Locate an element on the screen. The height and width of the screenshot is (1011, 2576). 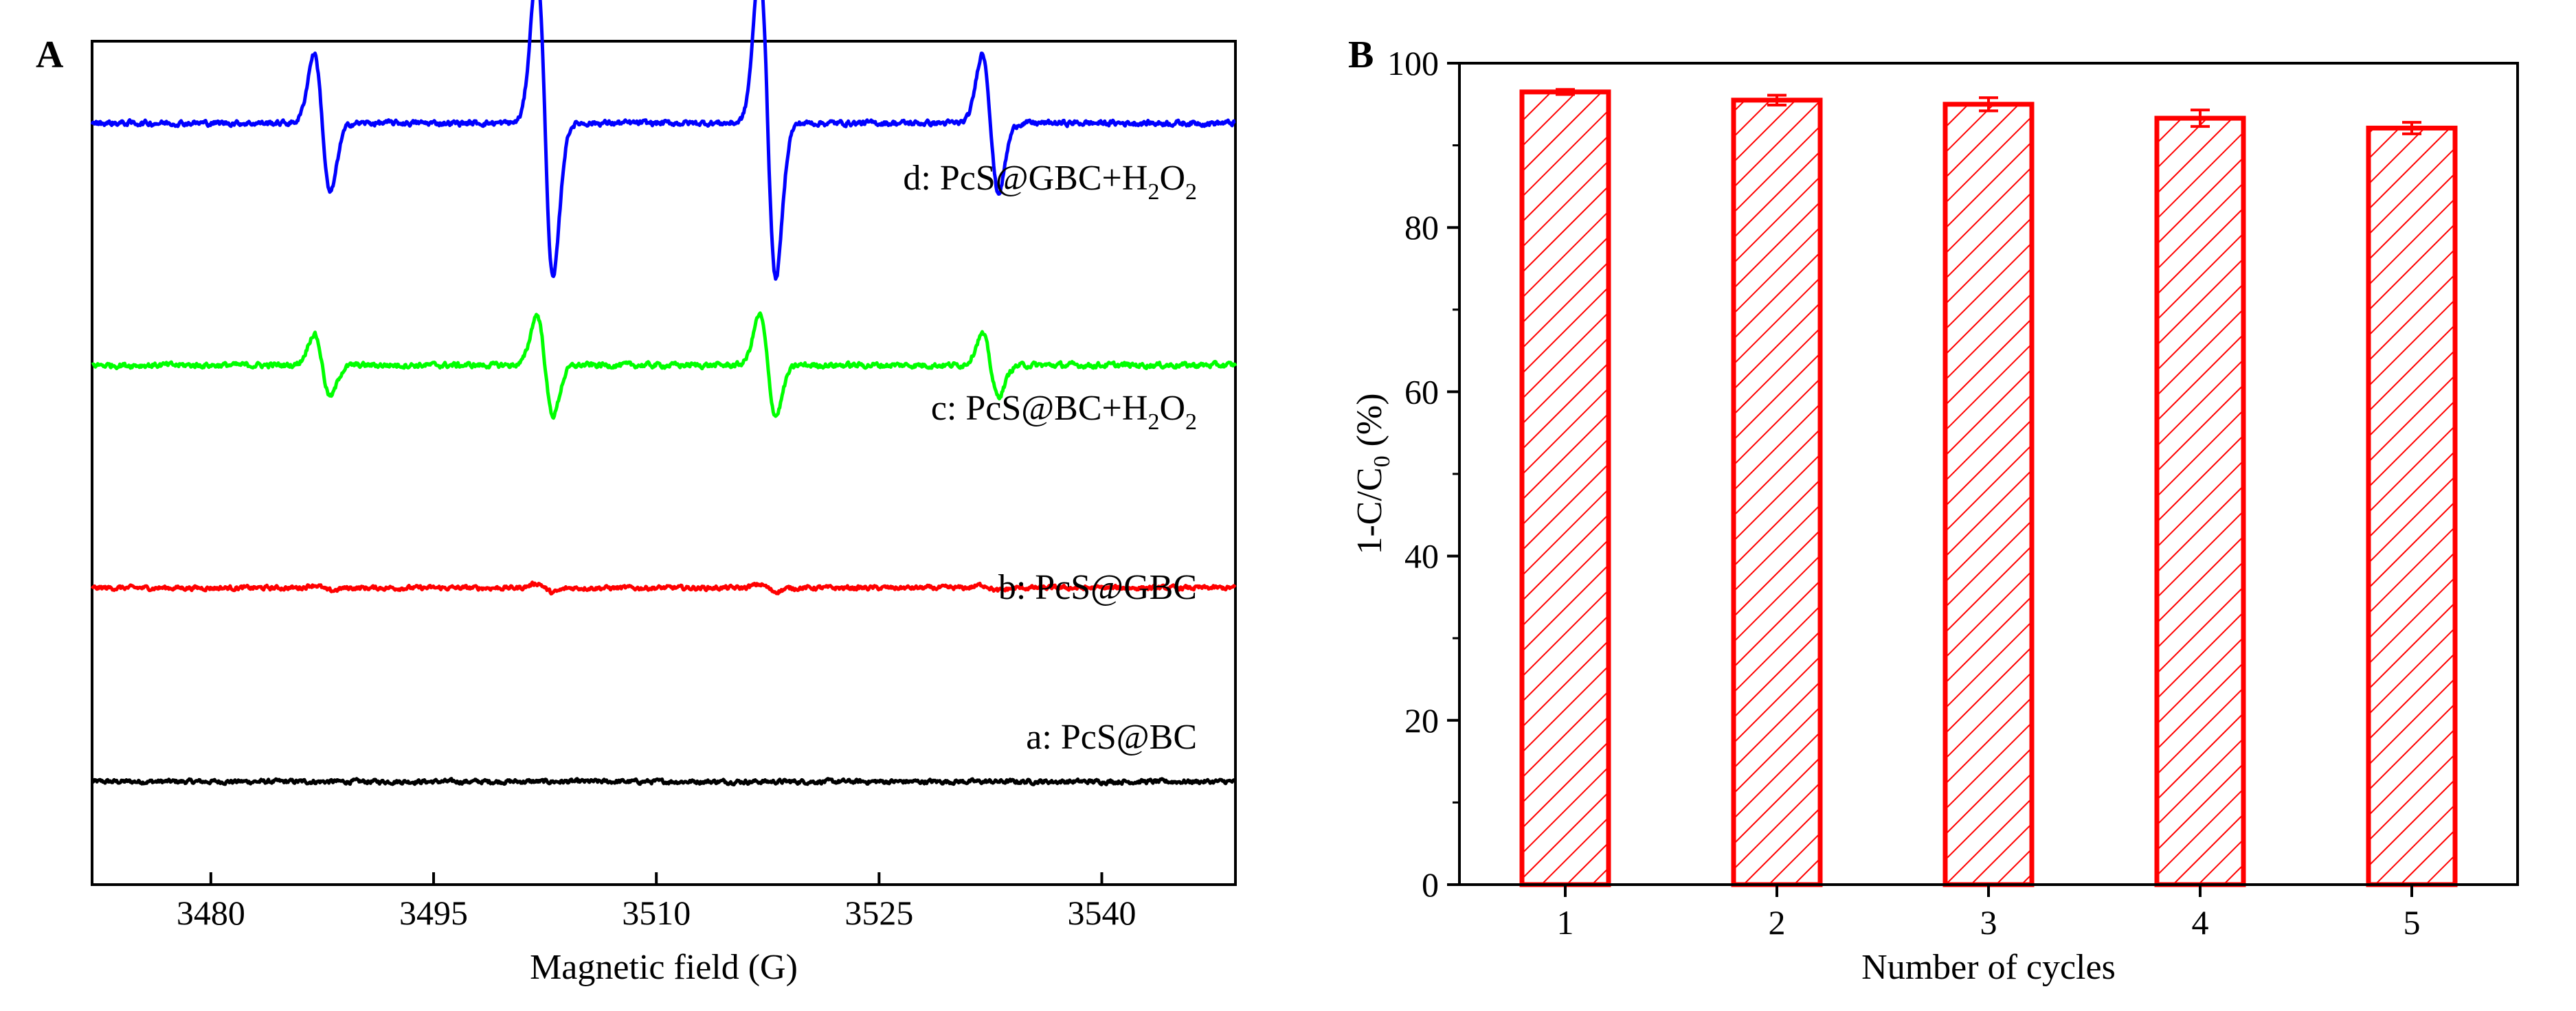
x-tick-label: 5 is located at coordinates (2412, 922).